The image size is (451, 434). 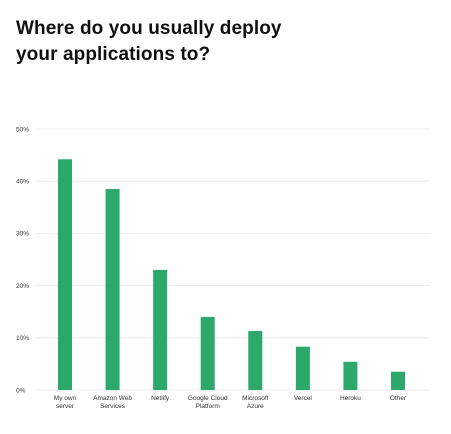 I want to click on x-tick-label: Microsoft Azure, so click(x=255, y=402).